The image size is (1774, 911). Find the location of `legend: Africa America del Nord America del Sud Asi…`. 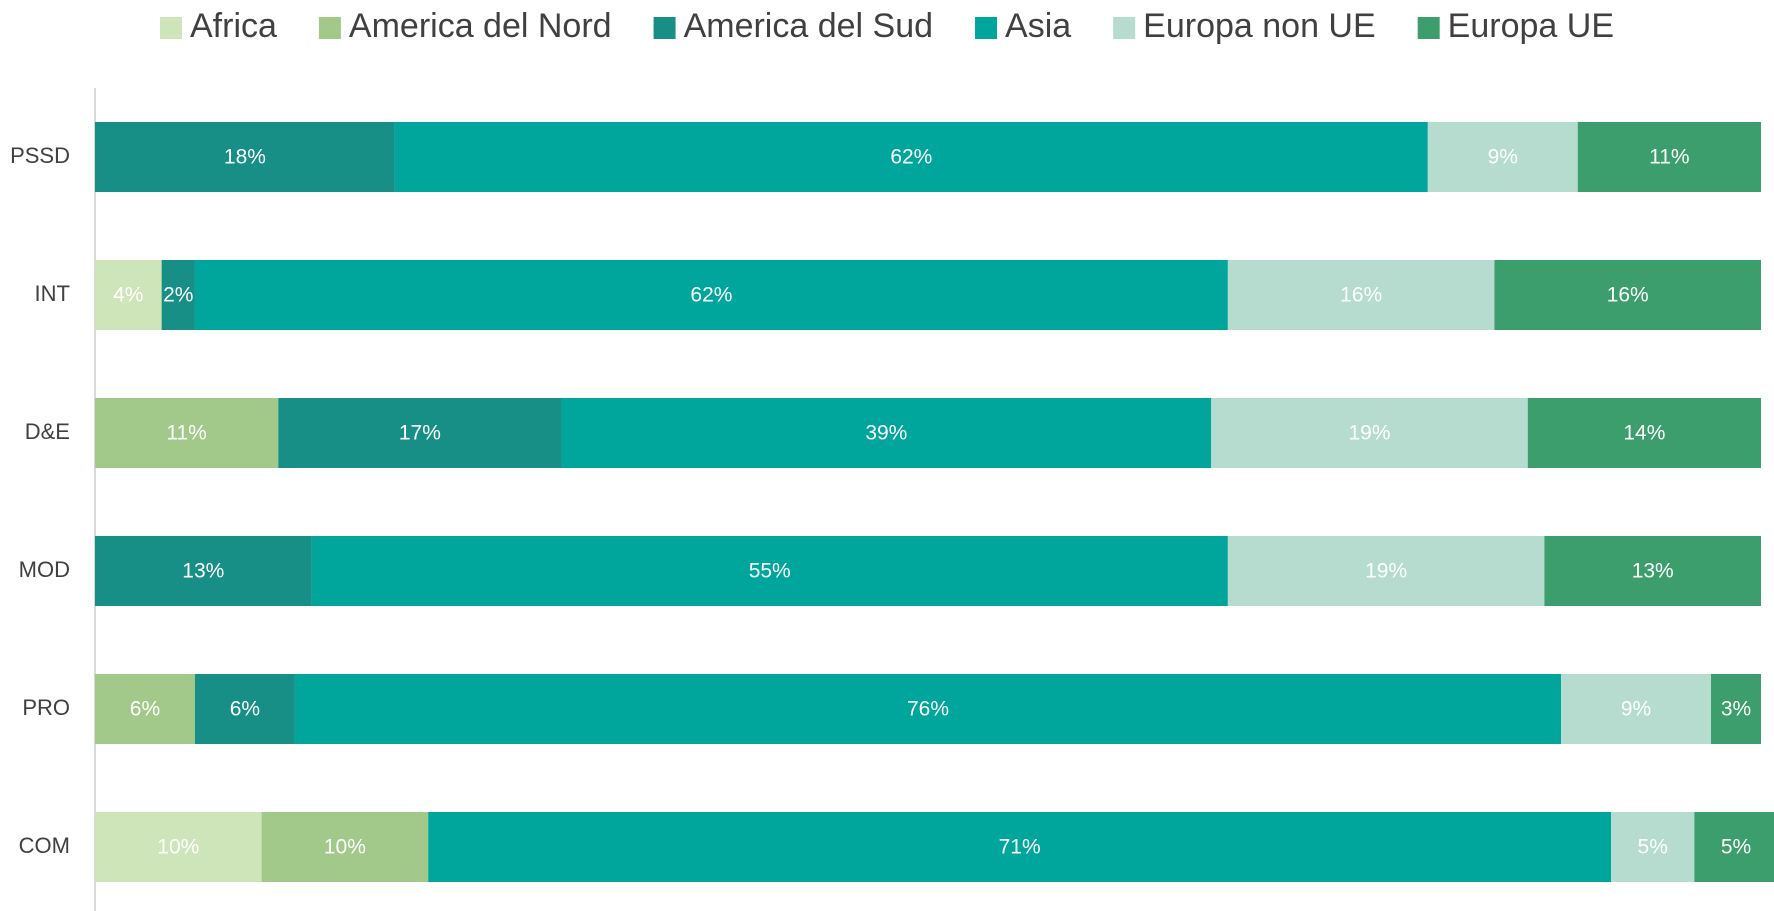

legend: Africa America del Nord America del Sud Asi… is located at coordinates (886, 26).